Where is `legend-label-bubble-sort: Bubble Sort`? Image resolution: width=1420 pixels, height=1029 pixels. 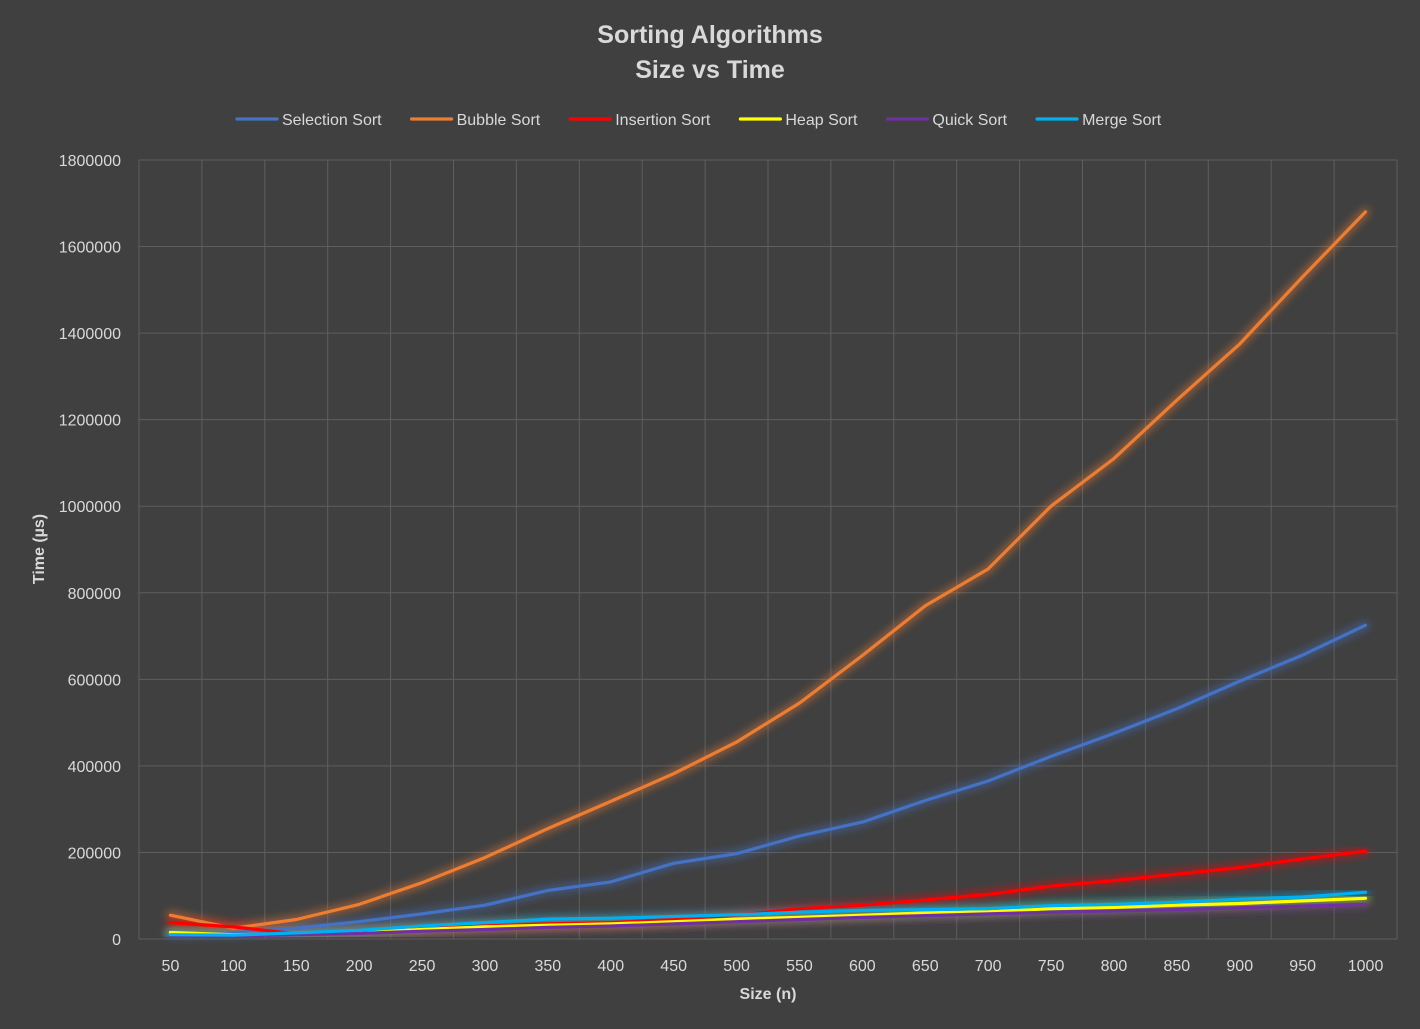
legend-label-bubble-sort: Bubble Sort is located at coordinates (499, 120).